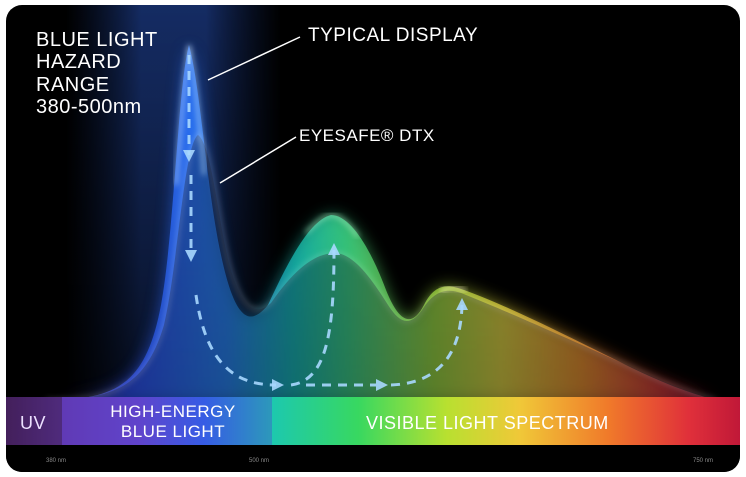 The width and height of the screenshot is (746, 477). Describe the element at coordinates (703, 461) in the screenshot. I see `tick-750: 750 nm` at that location.